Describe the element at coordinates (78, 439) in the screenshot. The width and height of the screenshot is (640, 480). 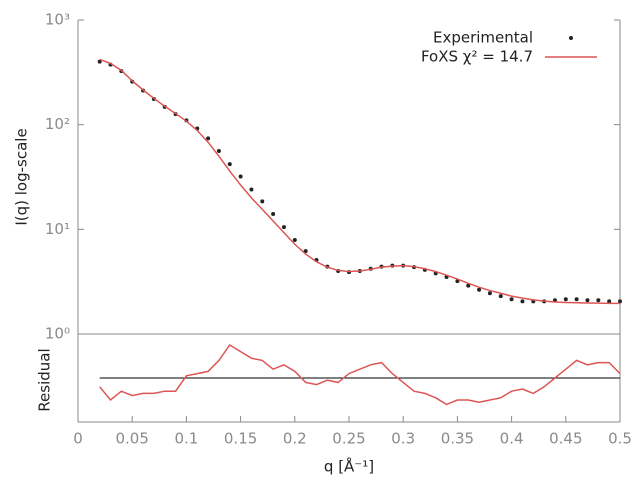
I see `x-tick-label: 0` at that location.